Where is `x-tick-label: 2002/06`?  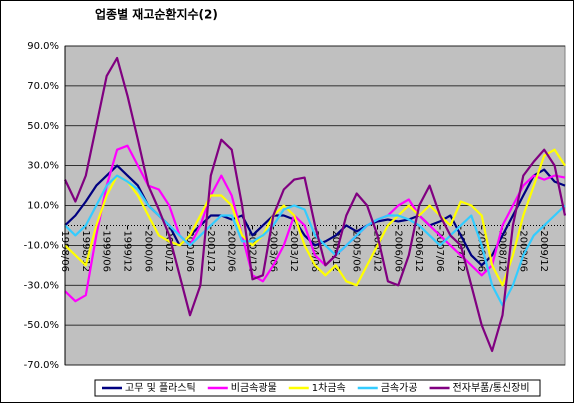
x-tick-label: 2002/06 is located at coordinates (231, 251).